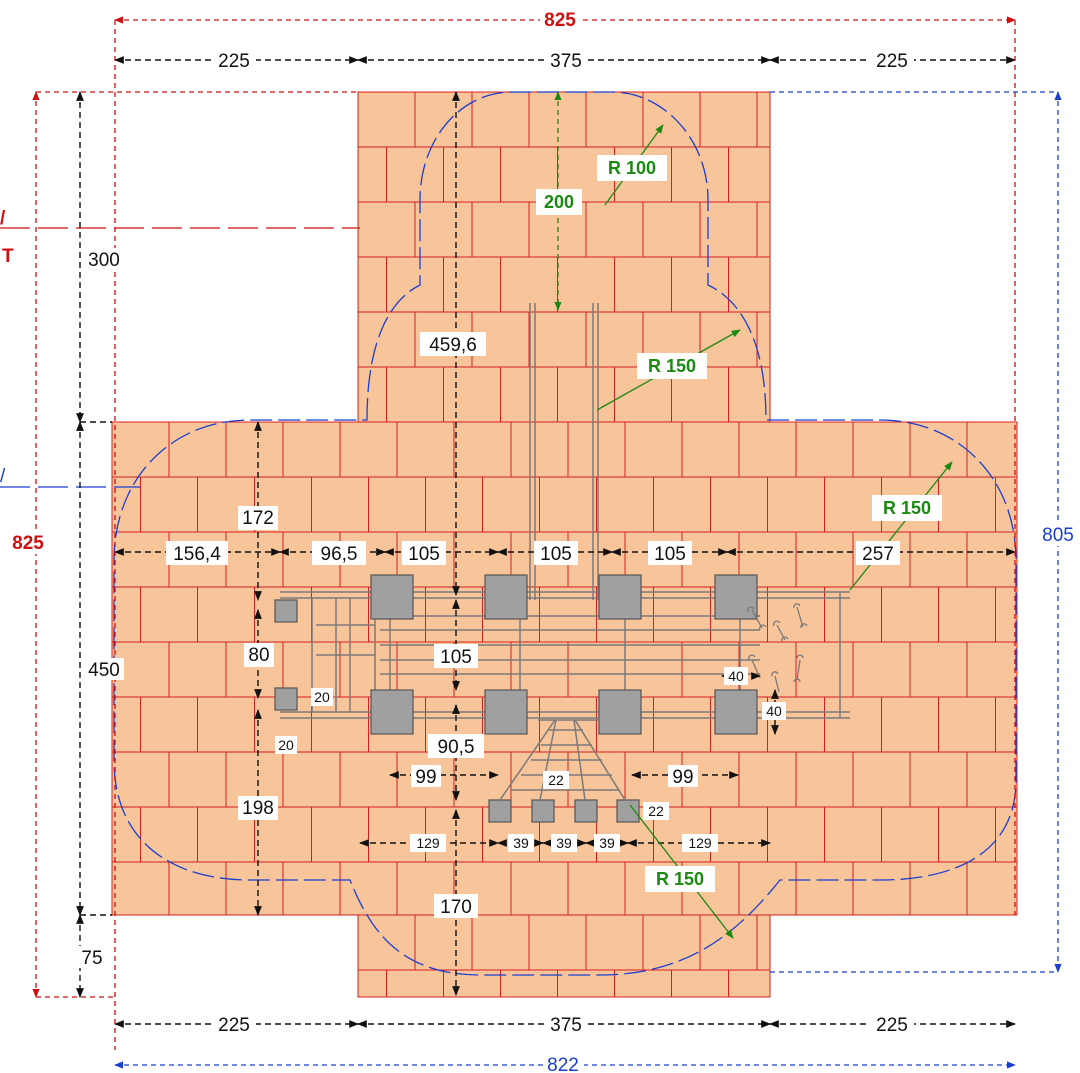 This screenshot has height=1073, width=1080. I want to click on dim-net-22b: 22, so click(656, 811).